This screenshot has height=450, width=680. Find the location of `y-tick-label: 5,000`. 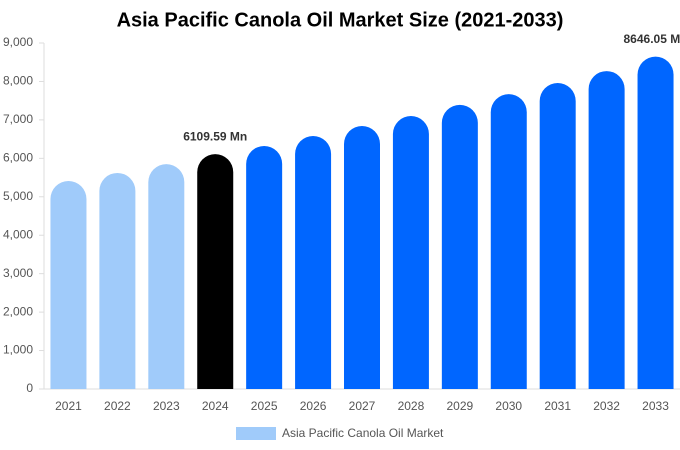

y-tick-label: 5,000 is located at coordinates (18, 196).